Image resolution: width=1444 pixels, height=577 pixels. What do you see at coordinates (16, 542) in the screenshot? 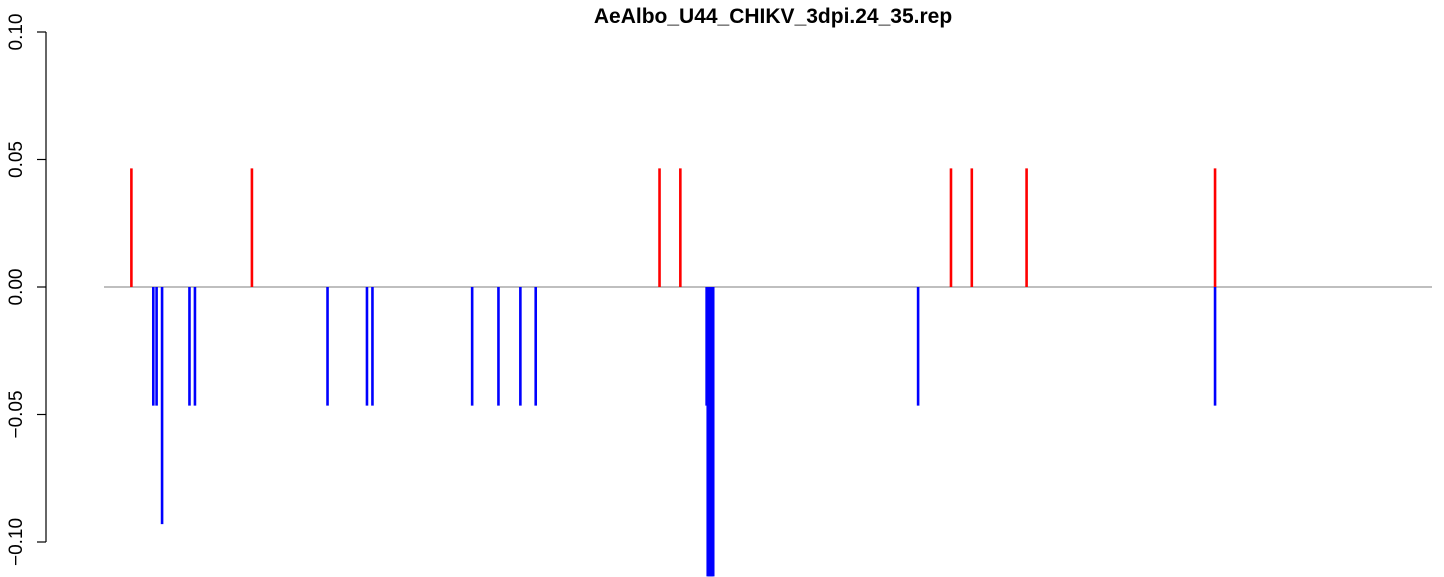
I see `y-tick-label: −0.10` at bounding box center [16, 542].